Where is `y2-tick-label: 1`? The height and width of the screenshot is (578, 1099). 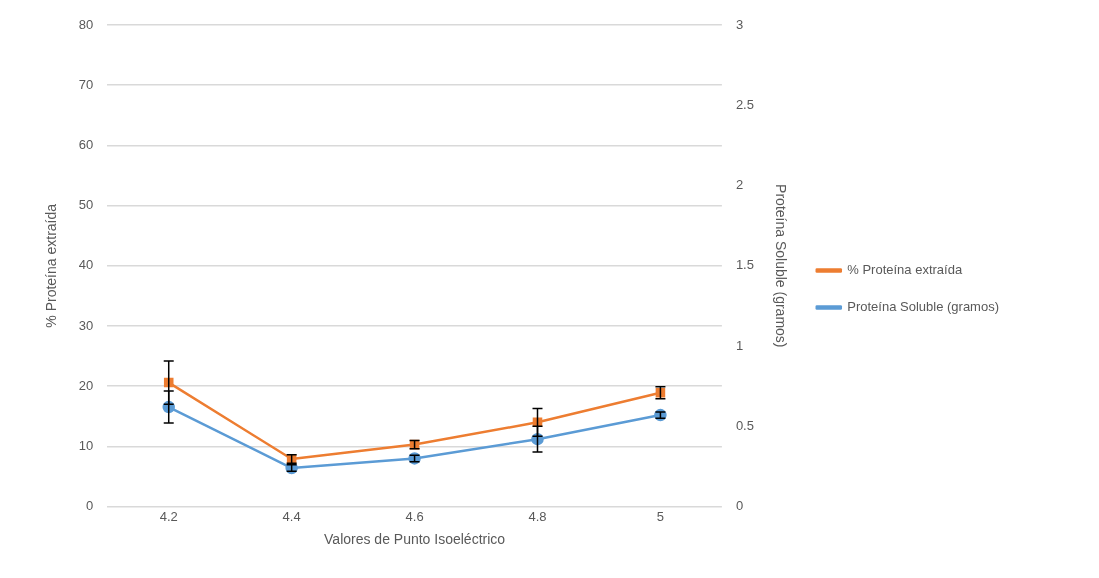
y2-tick-label: 1 is located at coordinates (739, 345).